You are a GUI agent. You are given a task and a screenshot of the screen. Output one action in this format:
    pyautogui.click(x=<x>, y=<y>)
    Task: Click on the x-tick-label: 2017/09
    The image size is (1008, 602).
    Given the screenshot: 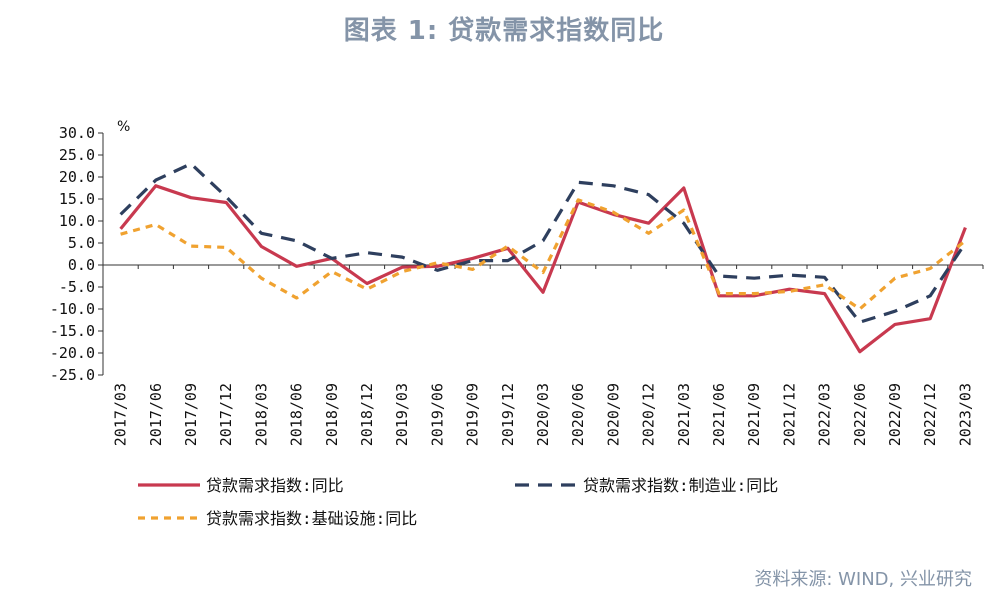 What is the action you would take?
    pyautogui.click(x=191, y=414)
    